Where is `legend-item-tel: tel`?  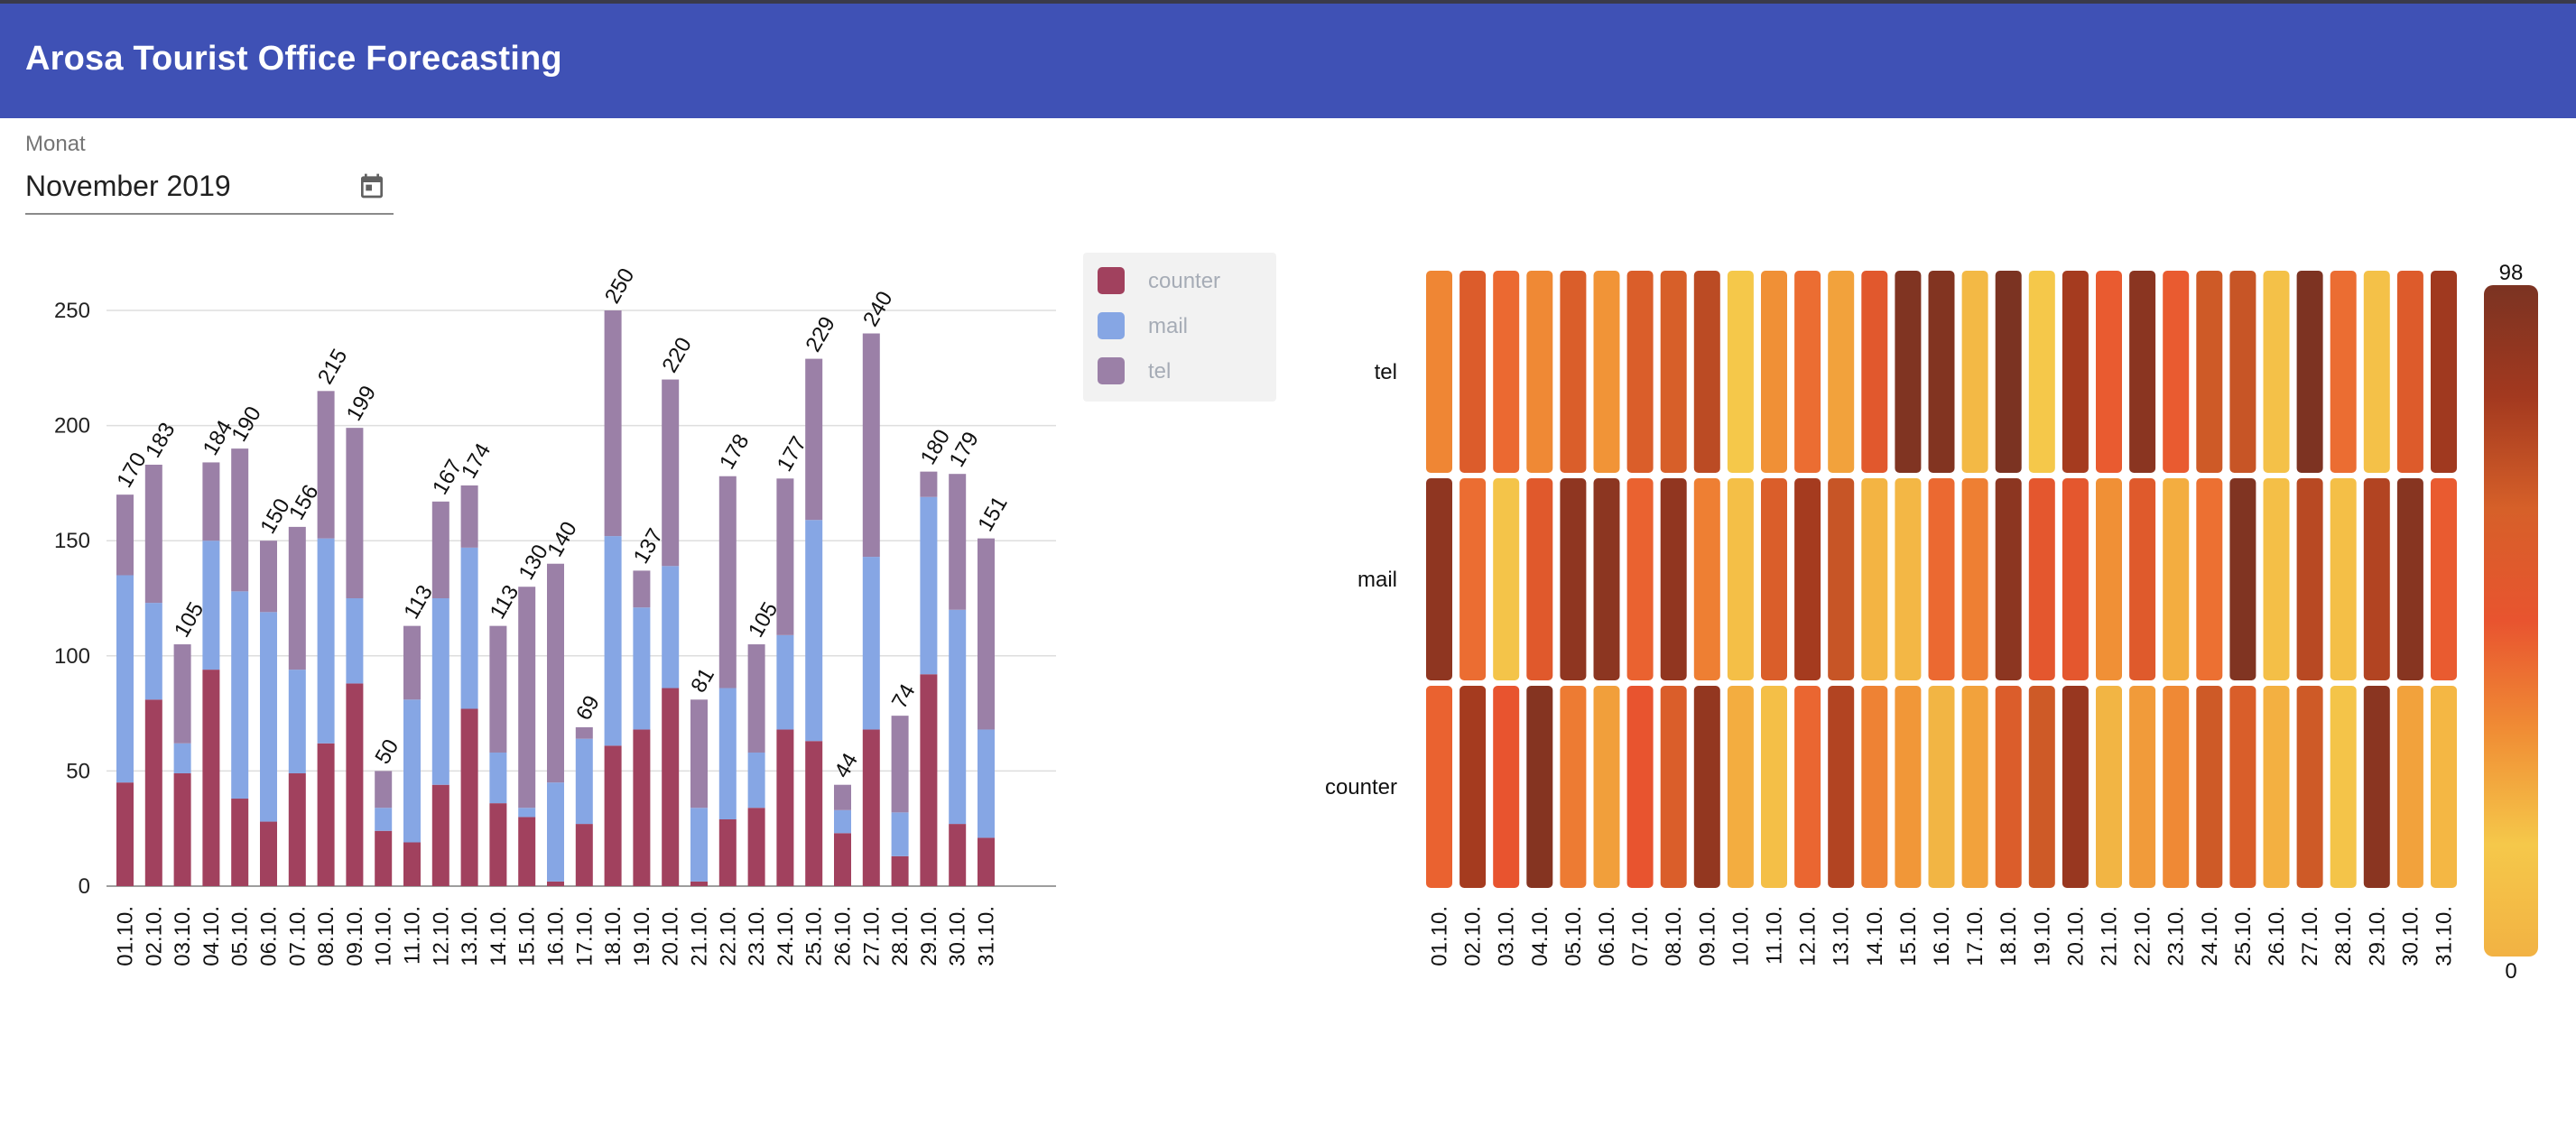
legend-item-tel: tel is located at coordinates (1183, 371).